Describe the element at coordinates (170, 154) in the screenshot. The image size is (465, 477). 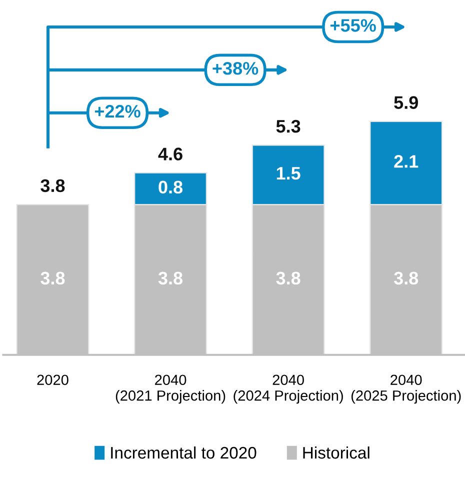
I see `total-label: 4.6` at that location.